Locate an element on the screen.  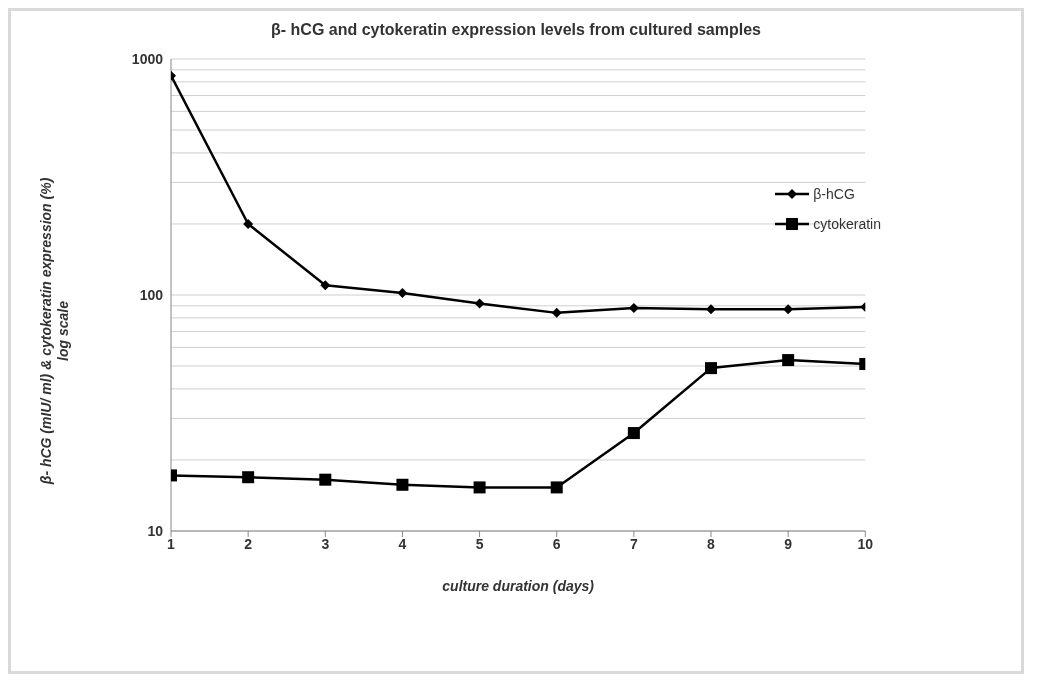
x-tick-label: 7 is located at coordinates (633, 543).